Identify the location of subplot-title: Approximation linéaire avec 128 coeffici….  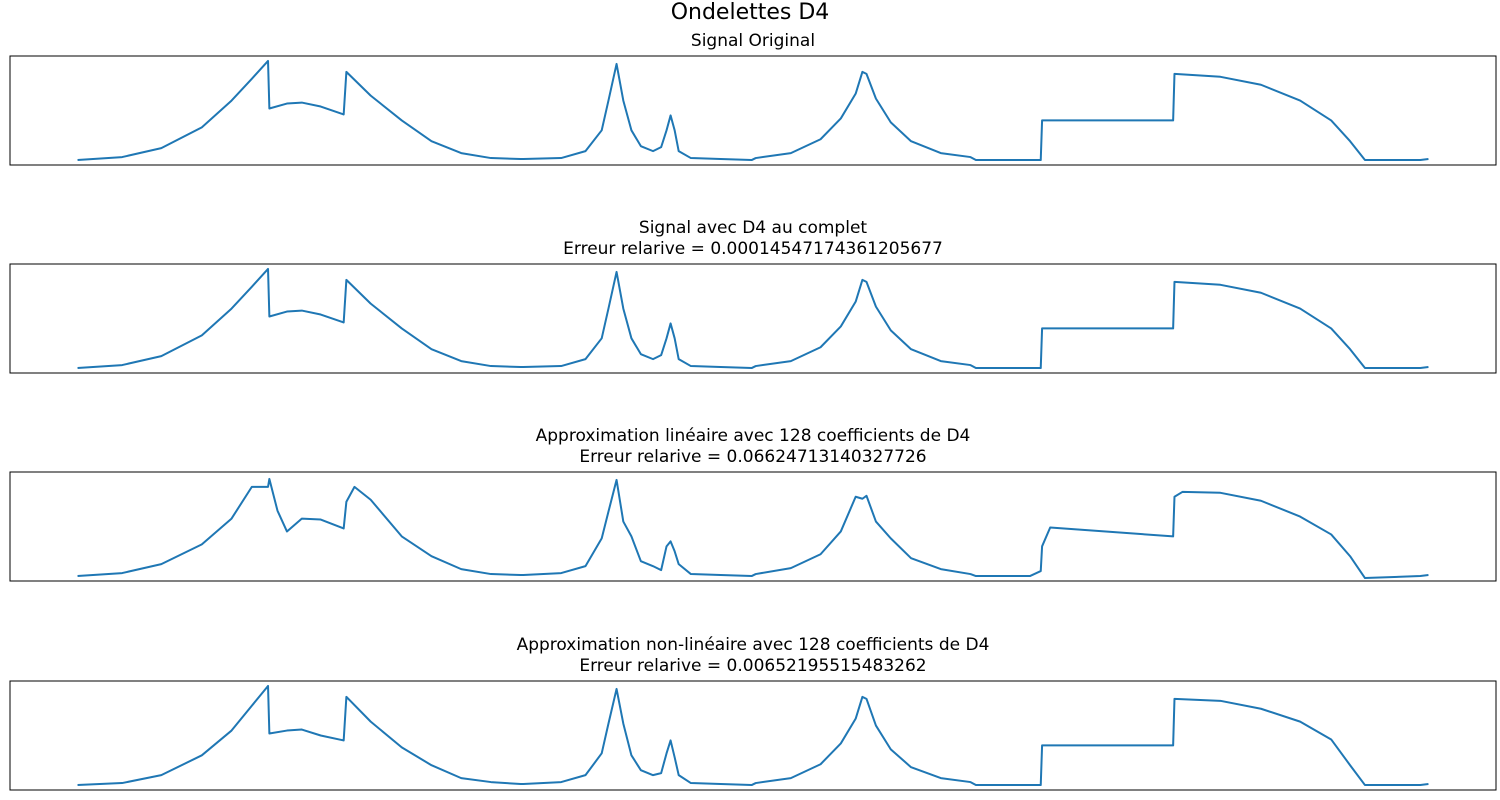
(753, 436).